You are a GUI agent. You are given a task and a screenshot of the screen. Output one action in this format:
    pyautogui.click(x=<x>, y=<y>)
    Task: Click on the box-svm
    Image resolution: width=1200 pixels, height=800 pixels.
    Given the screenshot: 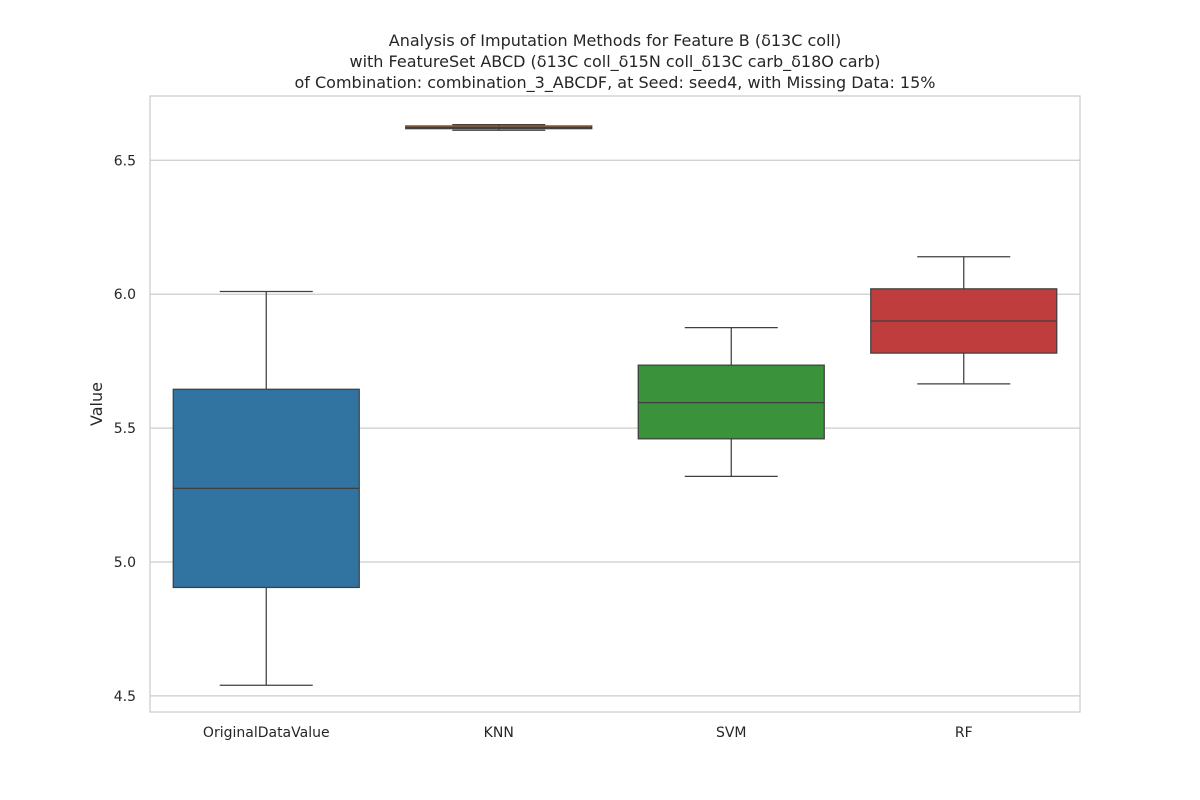 What is the action you would take?
    pyautogui.click(x=731, y=402)
    